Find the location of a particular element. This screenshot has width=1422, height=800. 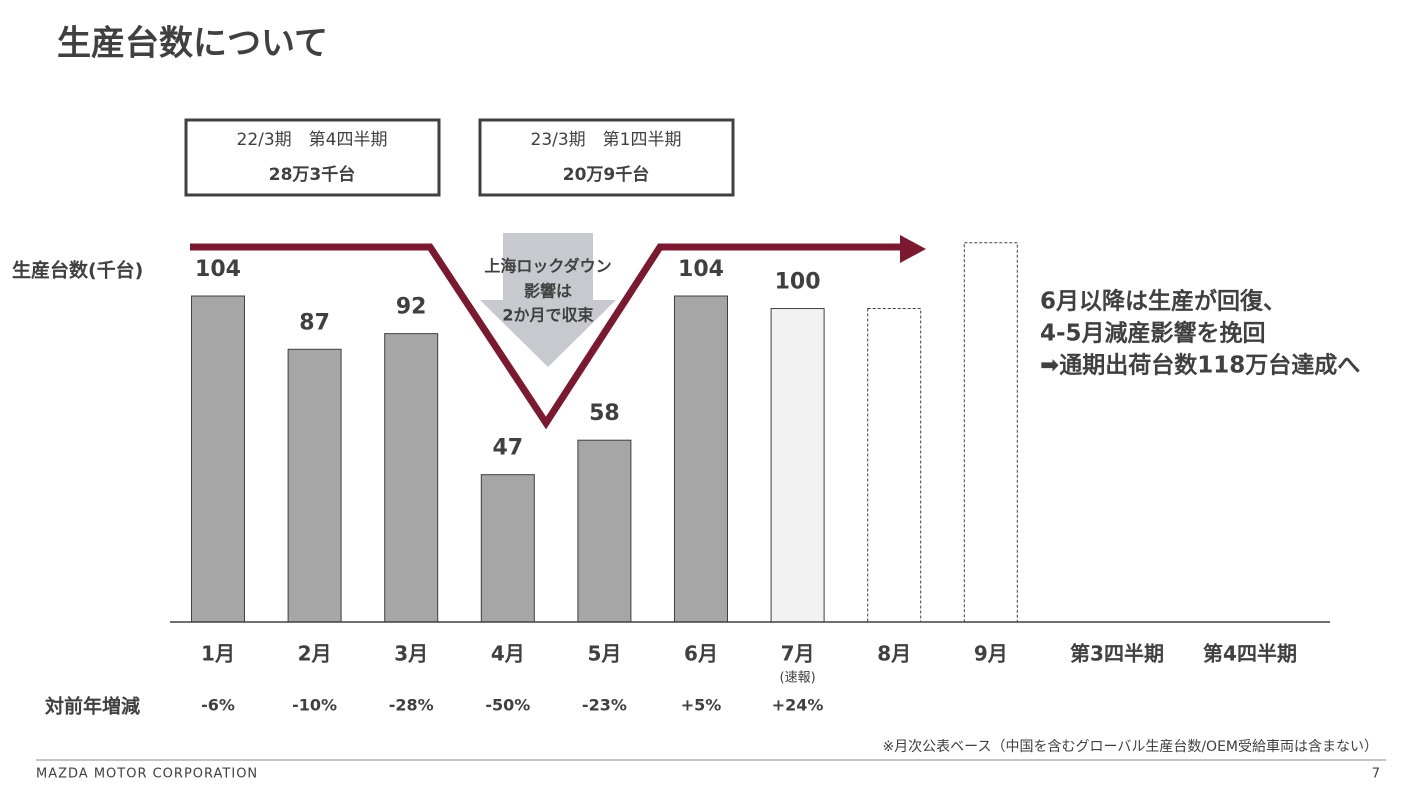

yoy-label: -28% is located at coordinates (411, 705).